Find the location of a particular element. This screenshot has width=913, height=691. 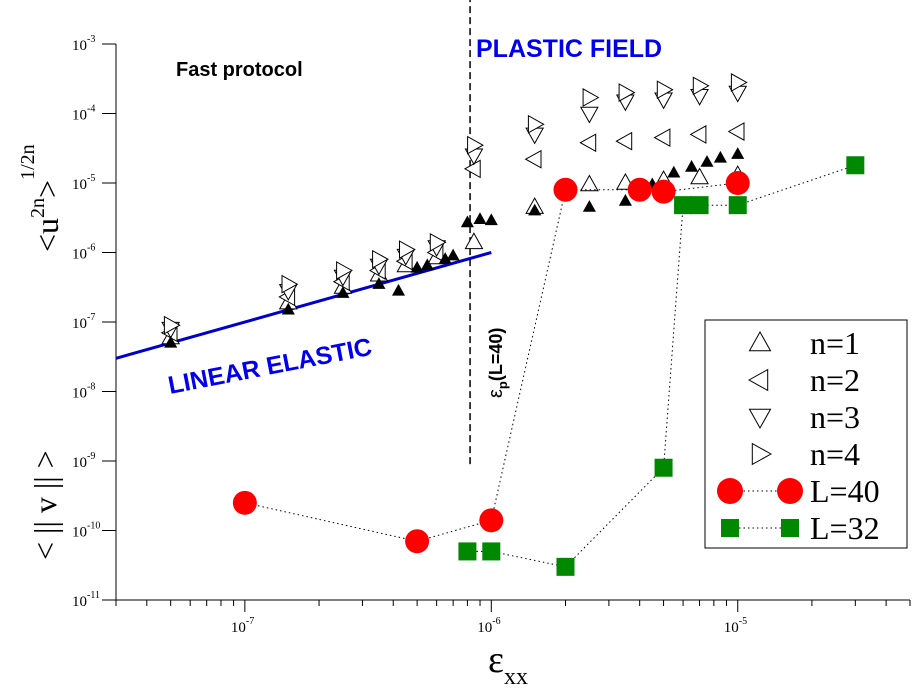

x-axis-label: εxx is located at coordinates (508, 664).